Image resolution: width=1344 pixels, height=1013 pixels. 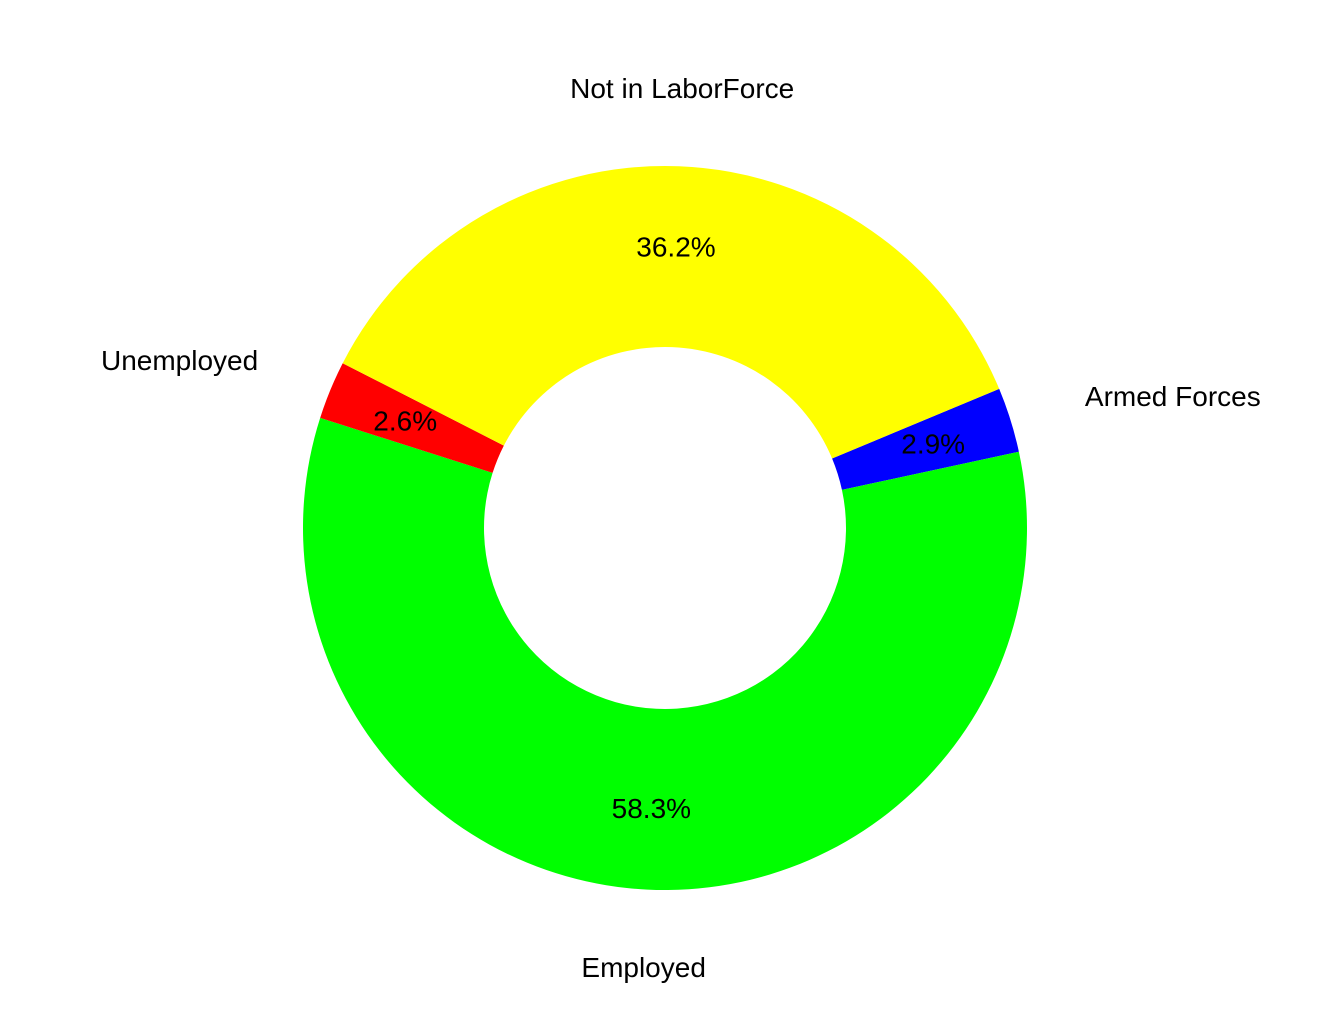 I want to click on value-label-armed-forces: 2.9%, so click(x=933, y=444).